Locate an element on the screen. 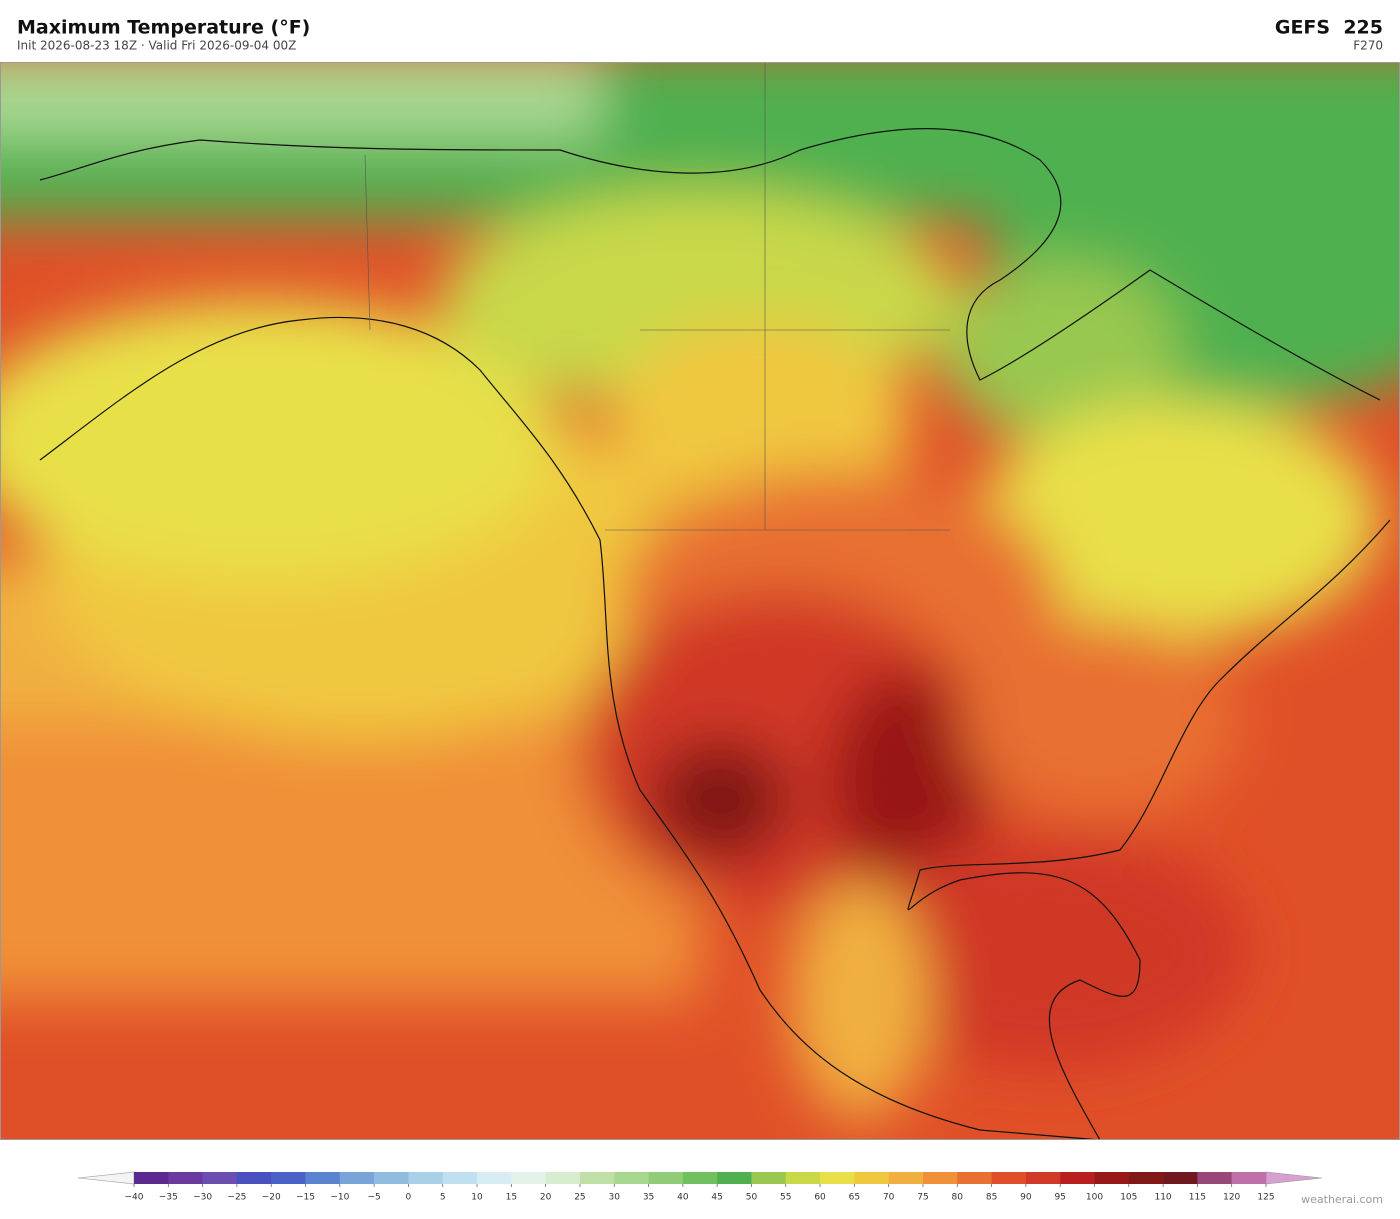  colorbar-tick-label: 30 is located at coordinates (615, 1198).